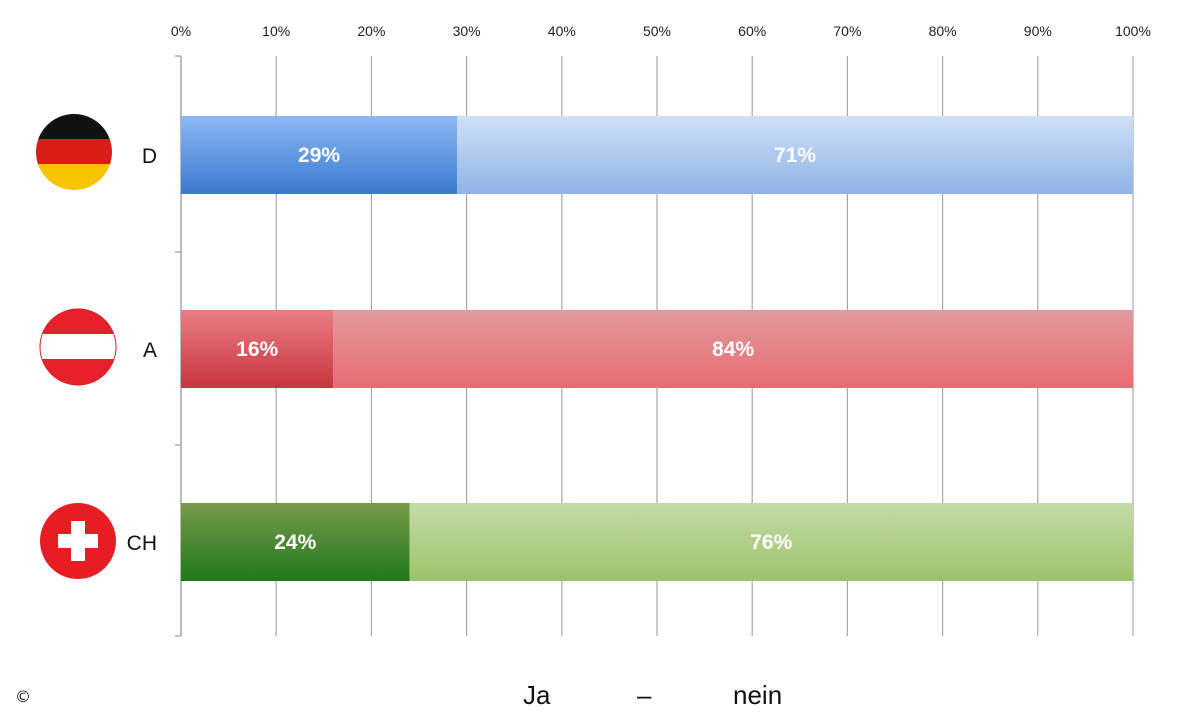  What do you see at coordinates (1038, 31) in the screenshot?
I see `x-tick-label: 90%` at bounding box center [1038, 31].